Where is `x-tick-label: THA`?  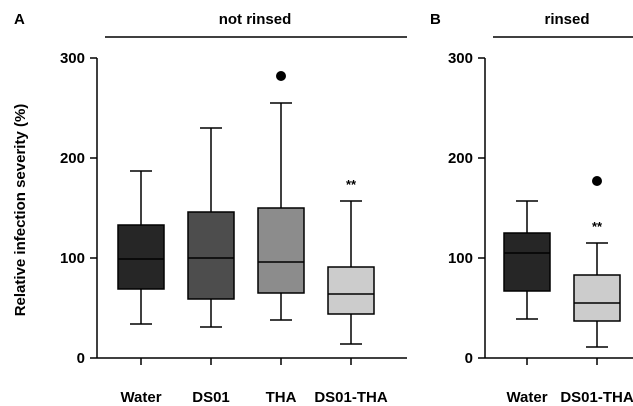
x-tick-label: THA is located at coordinates (281, 397).